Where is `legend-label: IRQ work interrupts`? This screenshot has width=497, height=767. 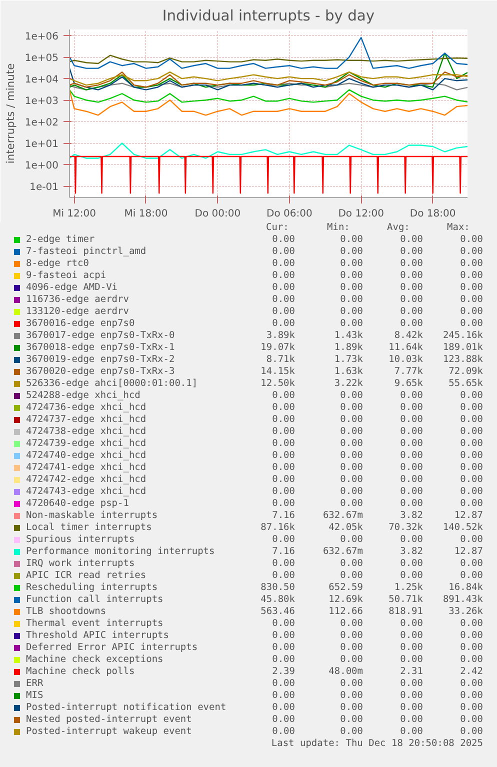 legend-label: IRQ work interrupts is located at coordinates (80, 564).